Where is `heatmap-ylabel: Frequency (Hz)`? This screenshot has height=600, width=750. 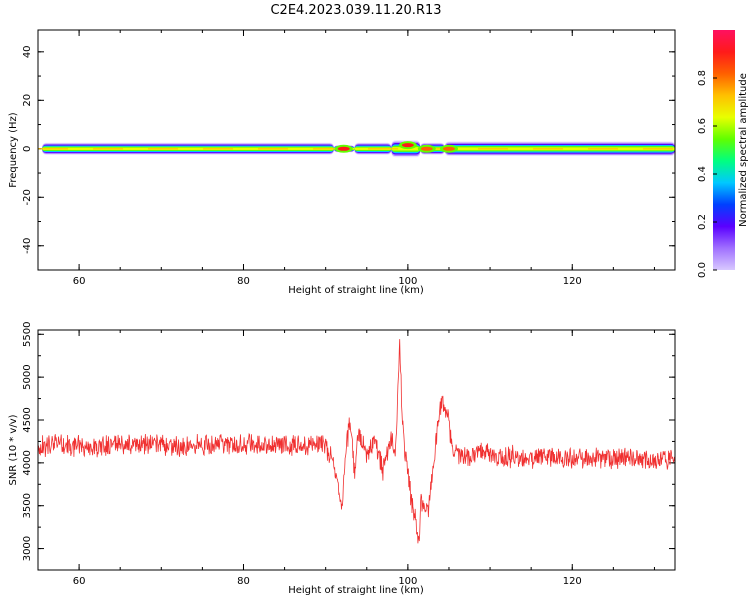 heatmap-ylabel: Frequency (Hz) is located at coordinates (13, 150).